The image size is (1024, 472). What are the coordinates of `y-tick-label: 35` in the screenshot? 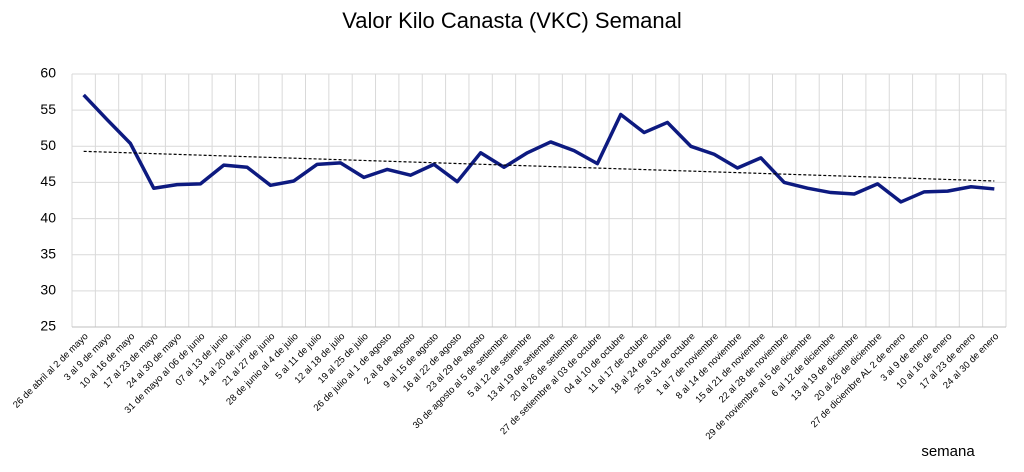 It's located at (48, 253).